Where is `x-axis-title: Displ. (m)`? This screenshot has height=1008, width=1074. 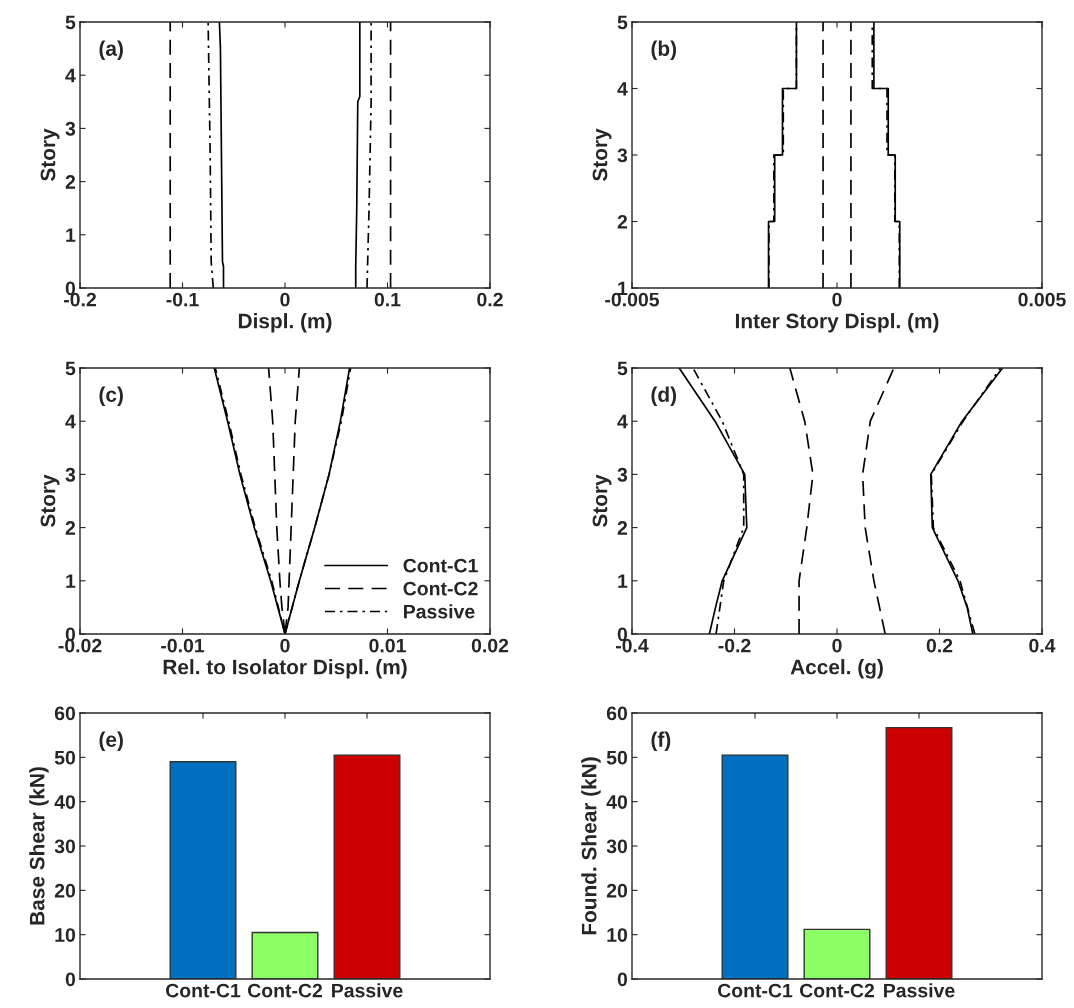
x-axis-title: Displ. (m) is located at coordinates (285, 323).